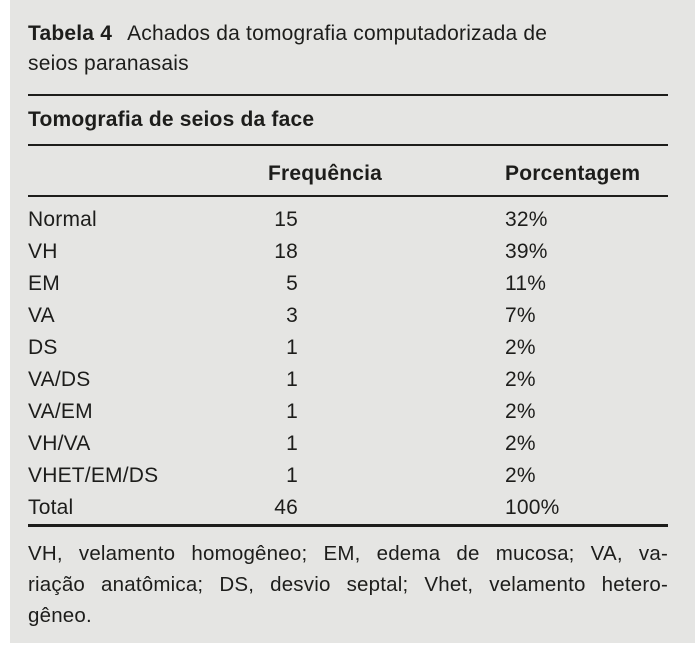  What do you see at coordinates (41, 315) in the screenshot?
I see `row-label: VA` at bounding box center [41, 315].